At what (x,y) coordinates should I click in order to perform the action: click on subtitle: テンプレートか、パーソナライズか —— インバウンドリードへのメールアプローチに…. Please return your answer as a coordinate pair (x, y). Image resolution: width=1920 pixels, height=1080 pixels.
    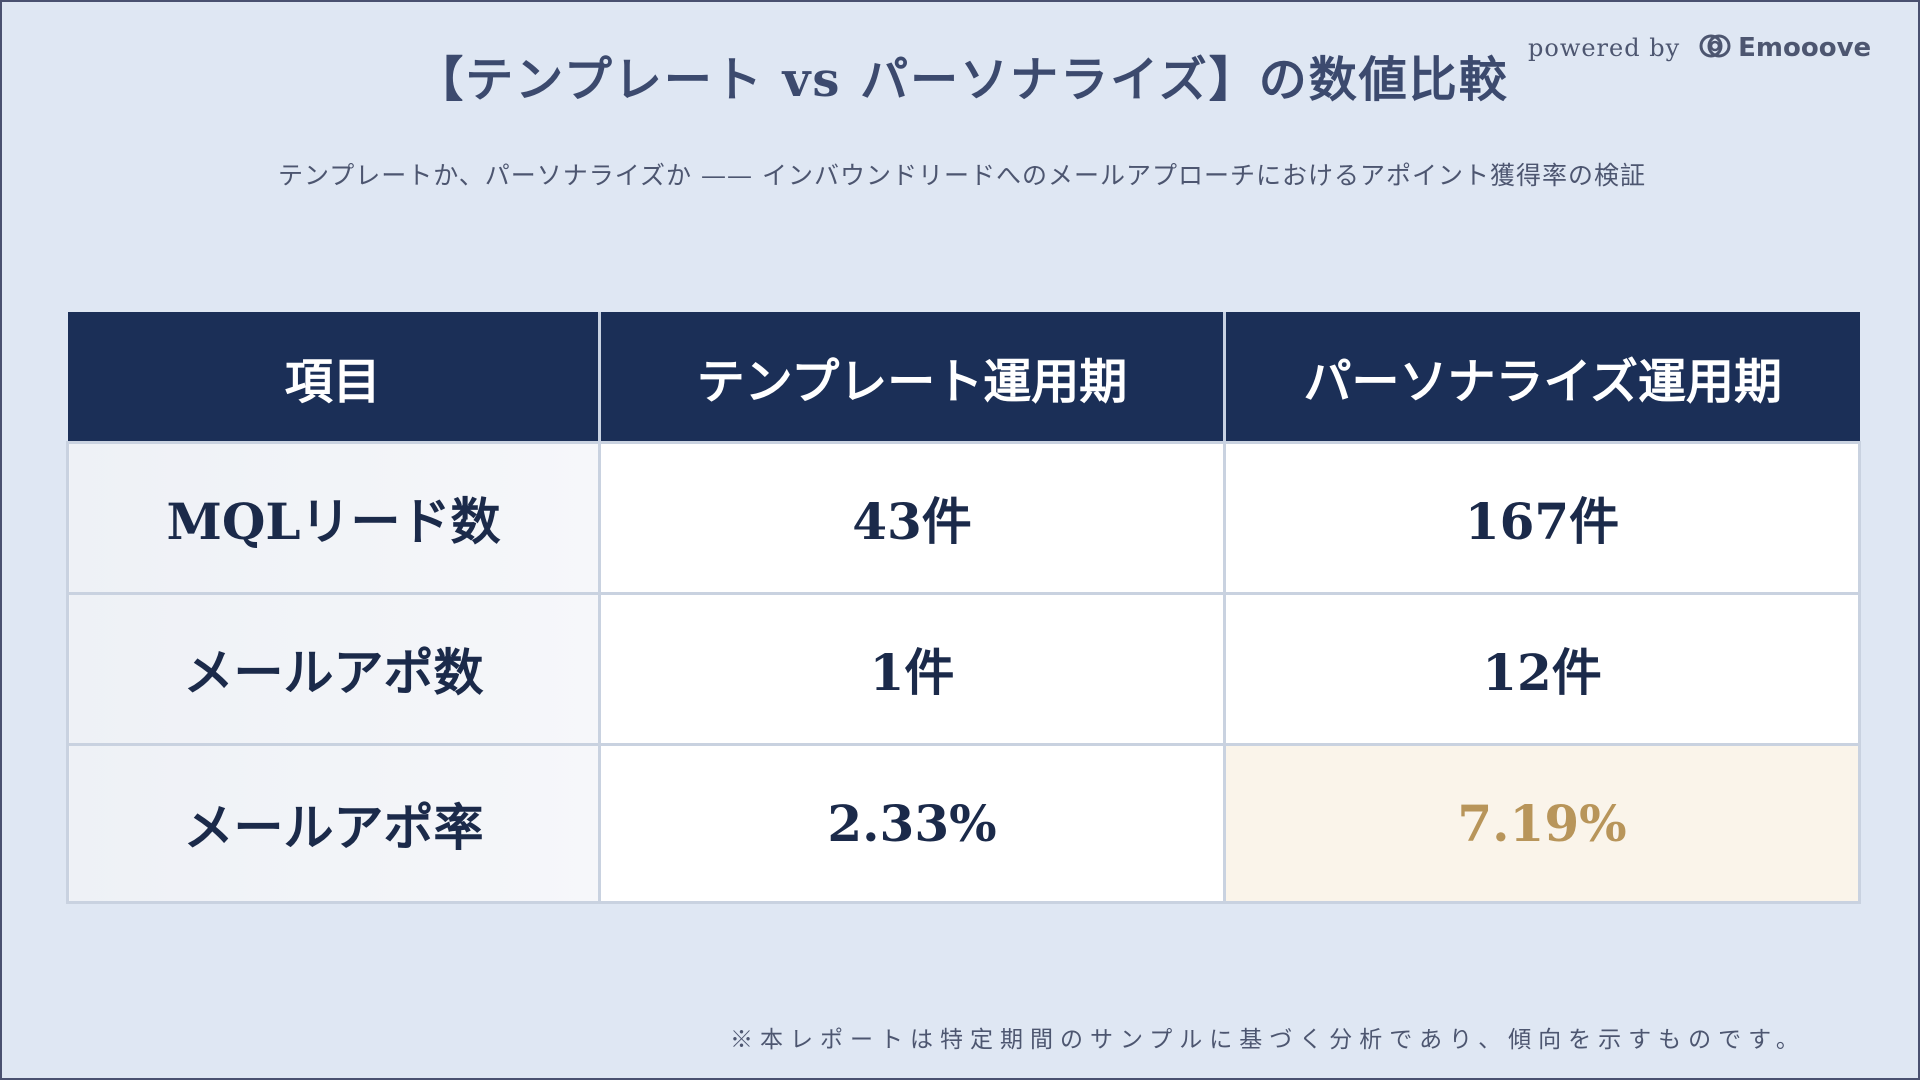
    Looking at the image, I should click on (962, 175).